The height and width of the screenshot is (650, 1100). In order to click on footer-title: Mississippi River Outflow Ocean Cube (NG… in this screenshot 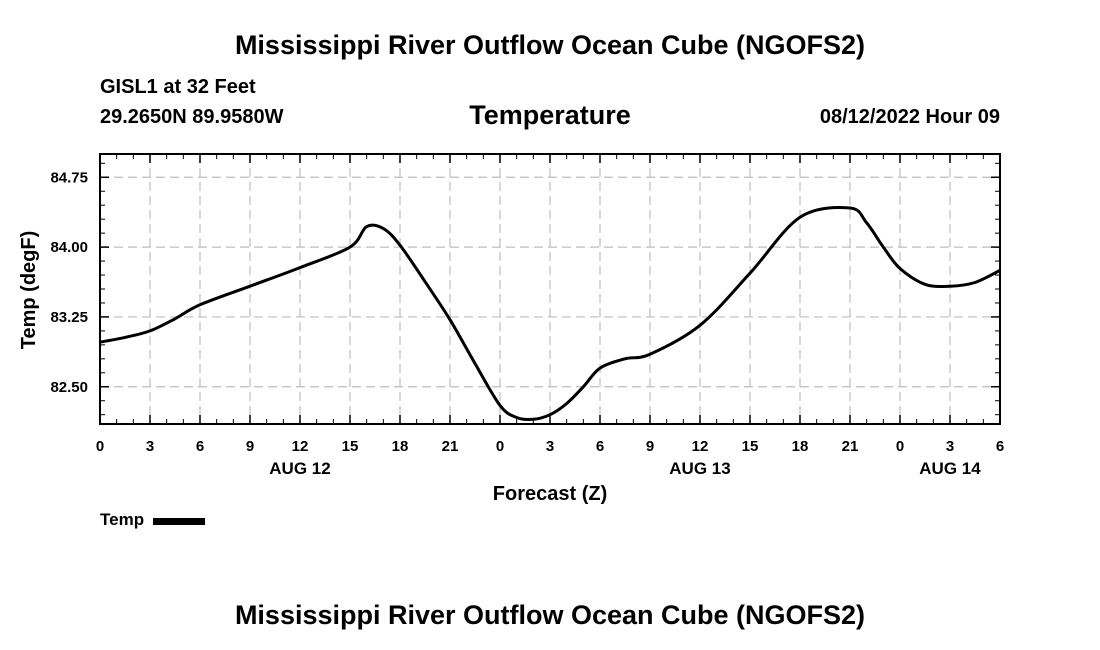, I will do `click(550, 615)`.